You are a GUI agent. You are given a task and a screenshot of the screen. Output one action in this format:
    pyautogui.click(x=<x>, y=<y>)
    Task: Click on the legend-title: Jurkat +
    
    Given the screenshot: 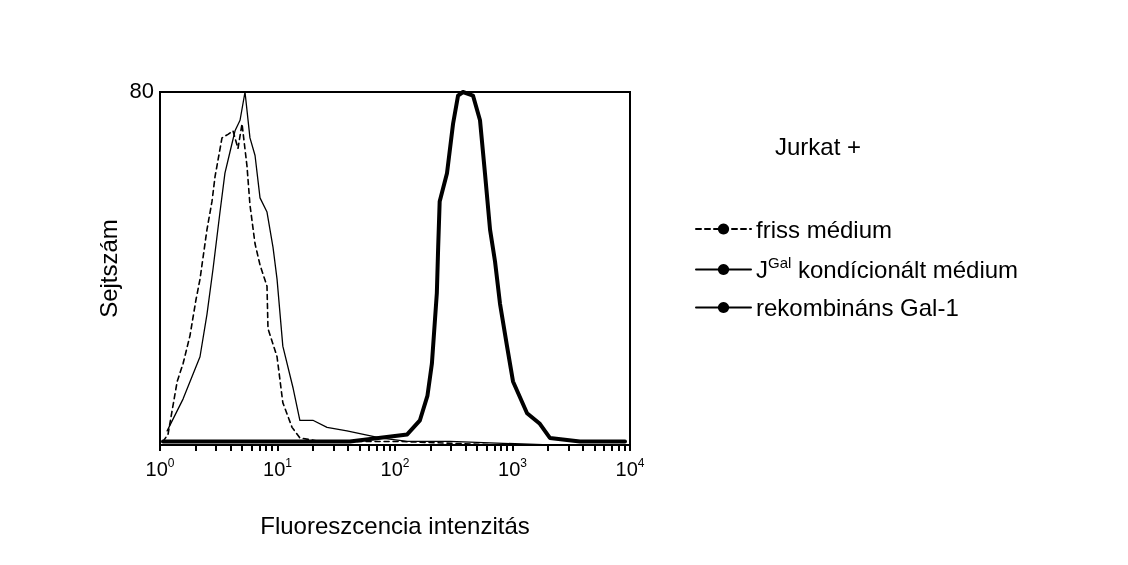 What is the action you would take?
    pyautogui.click(x=818, y=146)
    